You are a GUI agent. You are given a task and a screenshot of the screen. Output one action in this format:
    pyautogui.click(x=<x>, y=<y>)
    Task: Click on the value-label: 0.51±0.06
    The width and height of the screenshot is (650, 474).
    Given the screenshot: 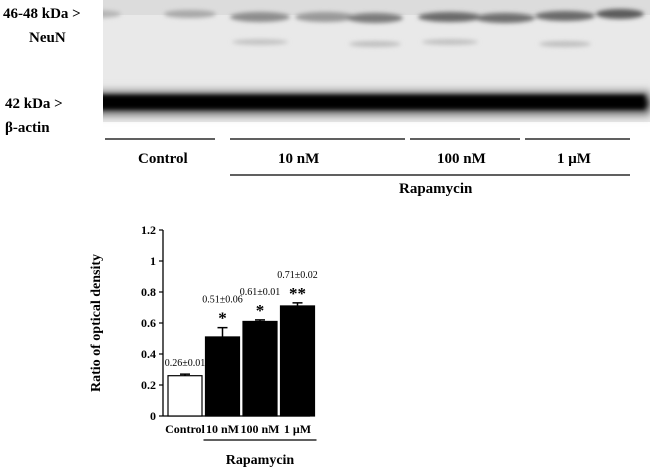 What is the action you would take?
    pyautogui.click(x=222, y=300)
    